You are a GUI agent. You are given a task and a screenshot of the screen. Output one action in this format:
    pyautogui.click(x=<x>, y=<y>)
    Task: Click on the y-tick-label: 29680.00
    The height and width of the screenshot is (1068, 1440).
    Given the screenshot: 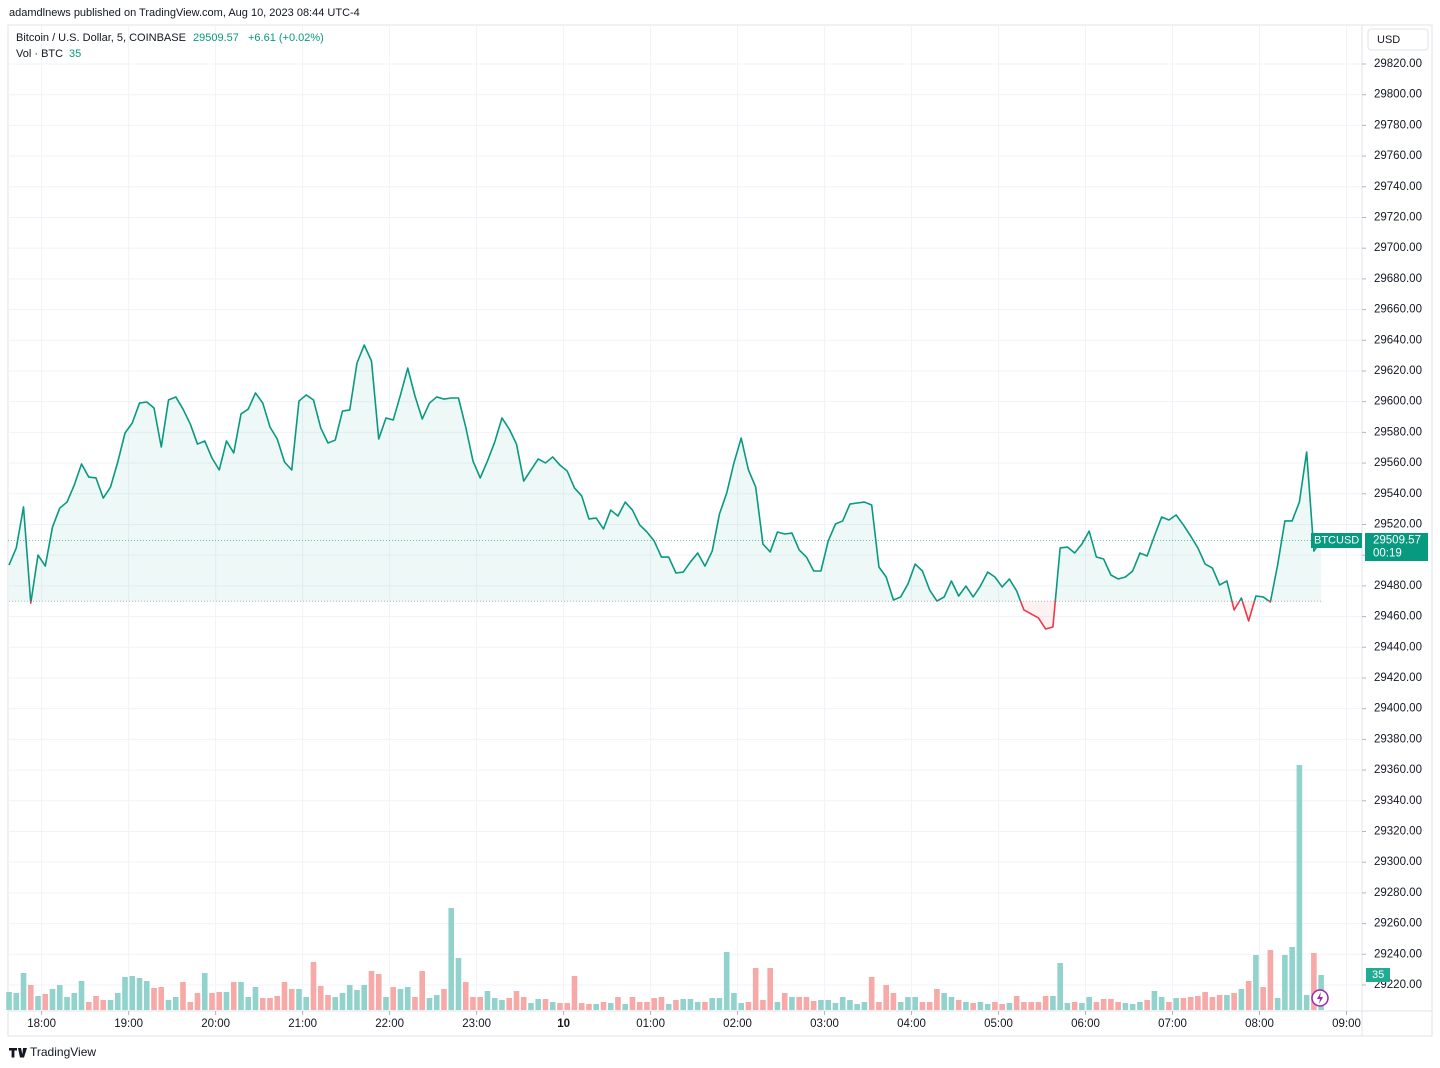 What is the action you would take?
    pyautogui.click(x=1398, y=279)
    